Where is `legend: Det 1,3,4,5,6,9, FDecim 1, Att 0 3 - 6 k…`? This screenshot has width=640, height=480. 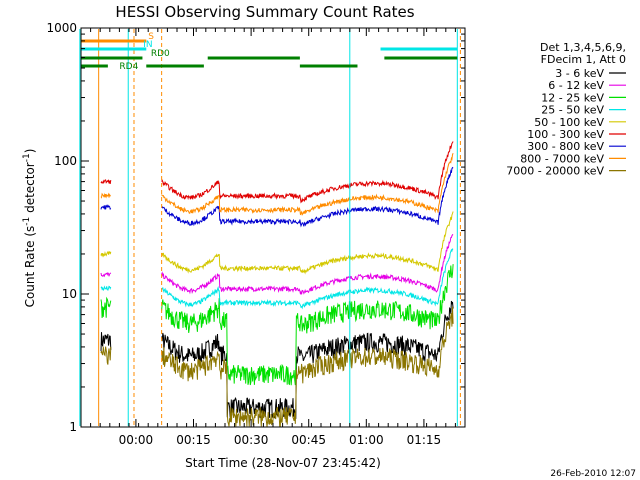
legend: Det 1,3,4,5,6,9, FDecim 1, Att 0 3 - 6 k… is located at coordinates (566, 109).